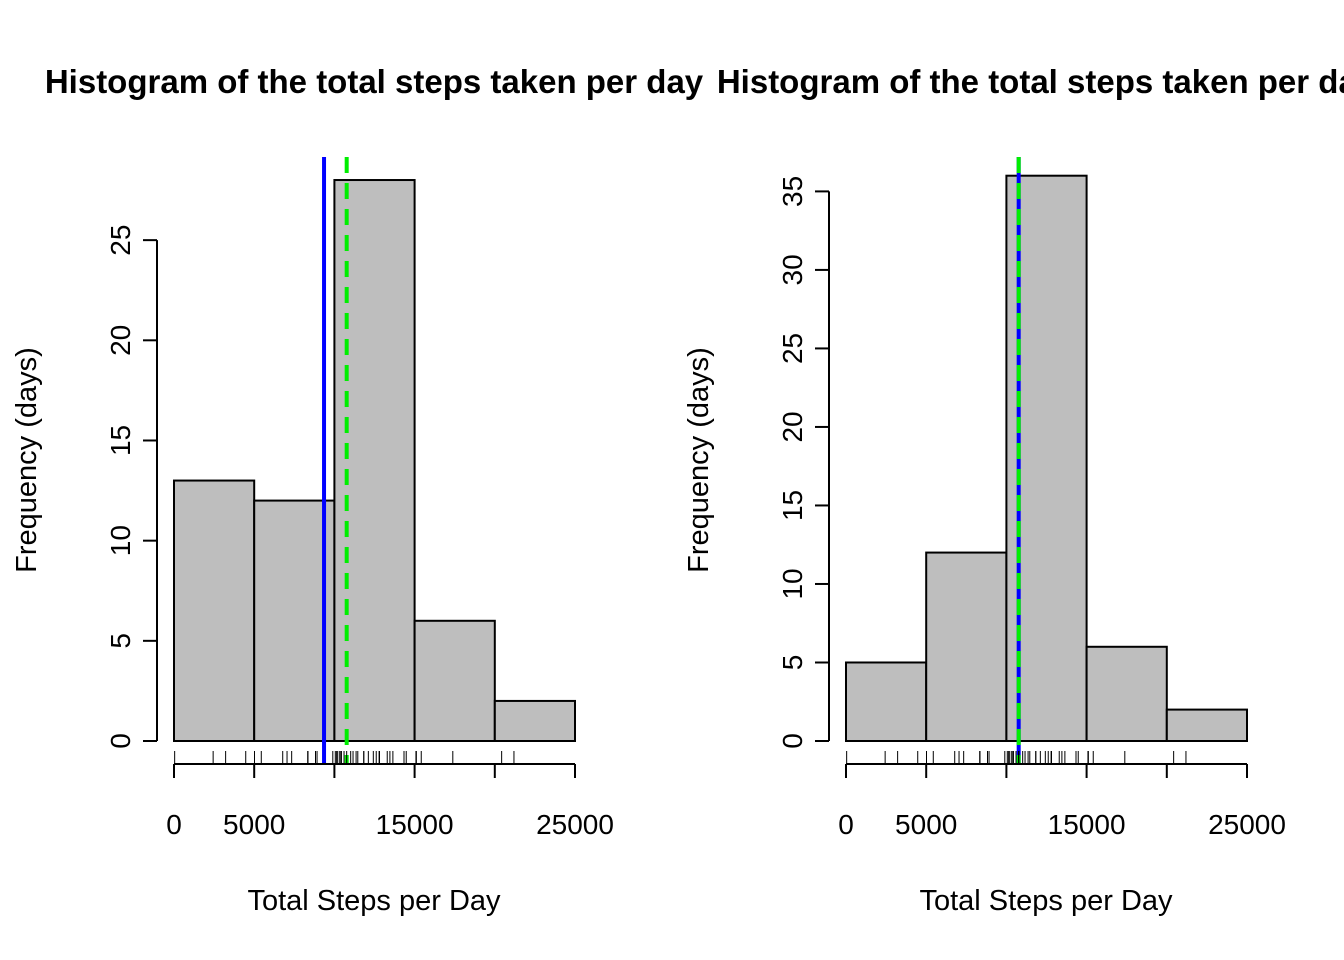  What do you see at coordinates (792, 191) in the screenshot?
I see `y-tick-label: 35` at bounding box center [792, 191].